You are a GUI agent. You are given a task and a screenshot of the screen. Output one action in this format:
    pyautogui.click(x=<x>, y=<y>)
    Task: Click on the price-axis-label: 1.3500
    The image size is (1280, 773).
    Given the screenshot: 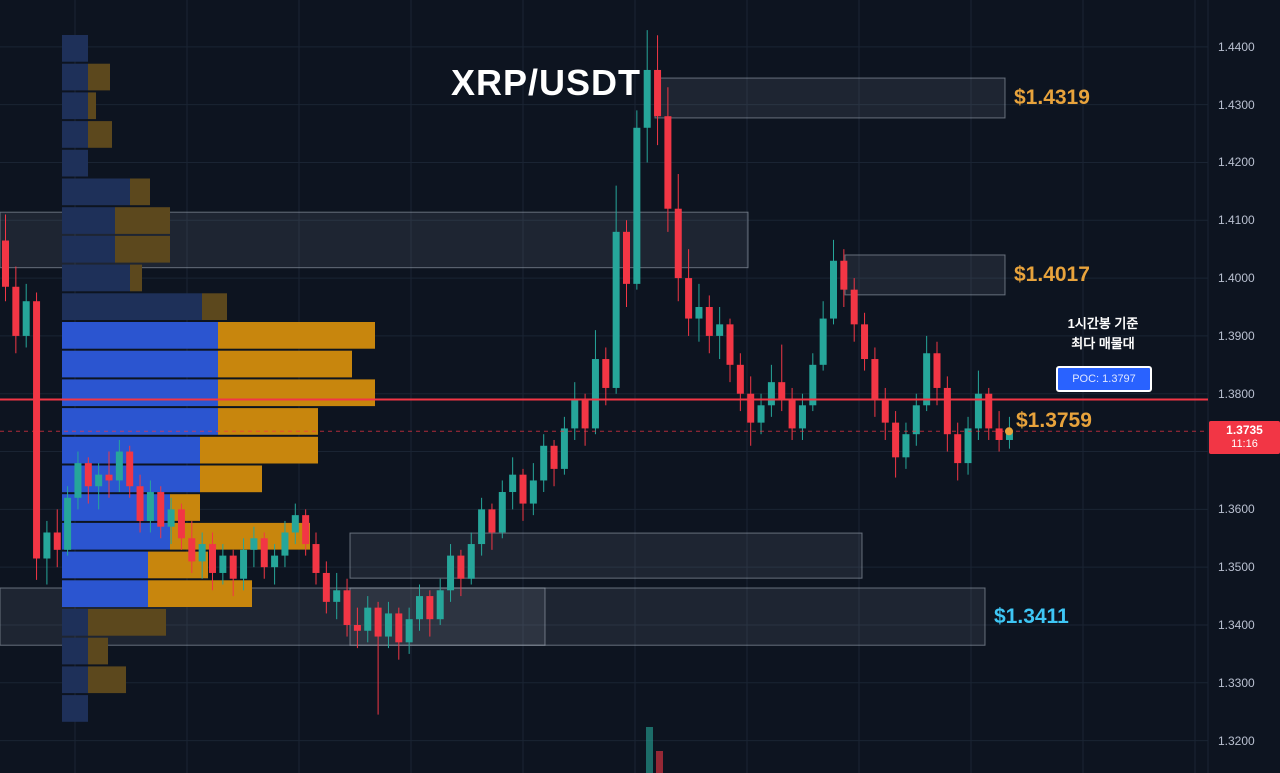 What is the action you would take?
    pyautogui.click(x=1236, y=567)
    